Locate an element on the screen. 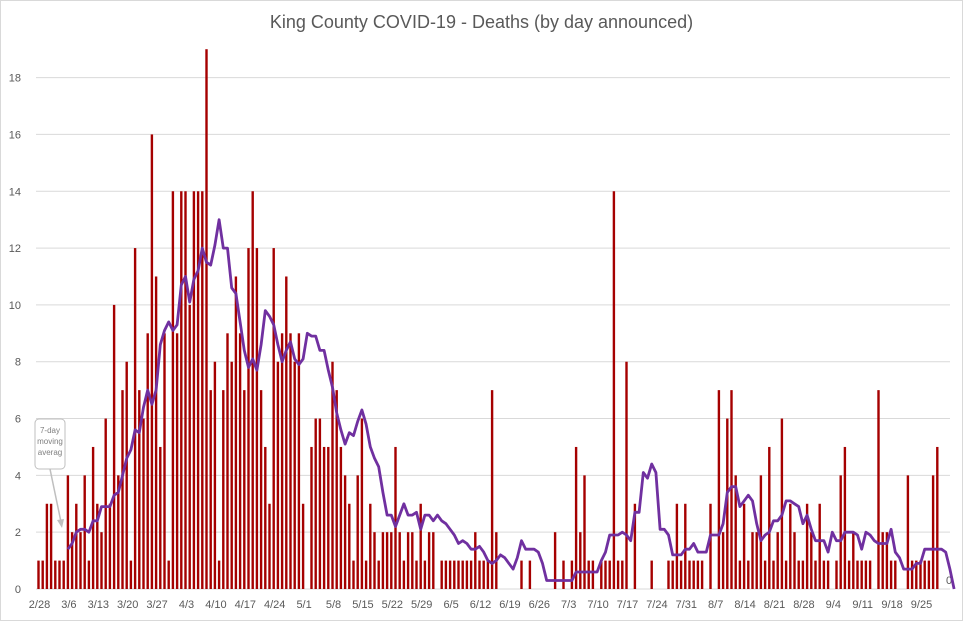  y-tick-label: 8 is located at coordinates (18, 363).